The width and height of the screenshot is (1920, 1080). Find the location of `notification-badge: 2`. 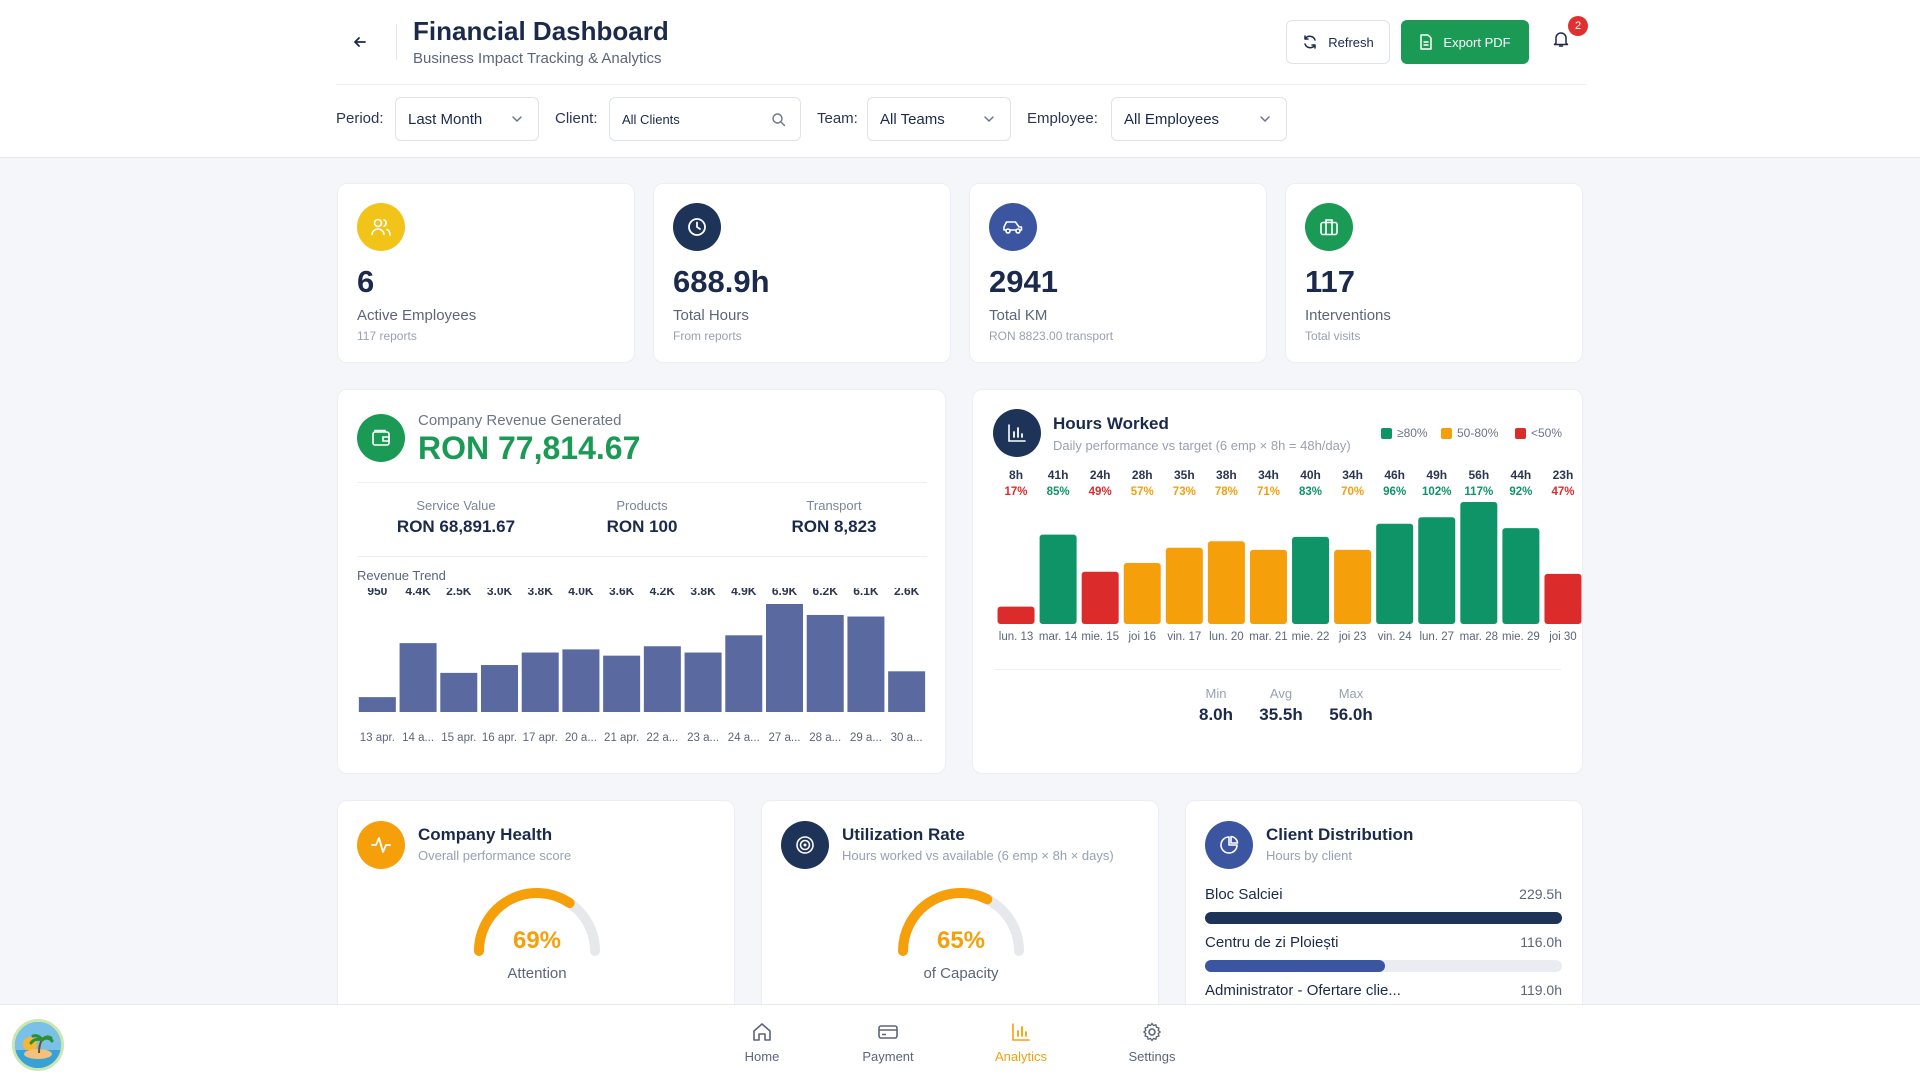

notification-badge: 2 is located at coordinates (1578, 26).